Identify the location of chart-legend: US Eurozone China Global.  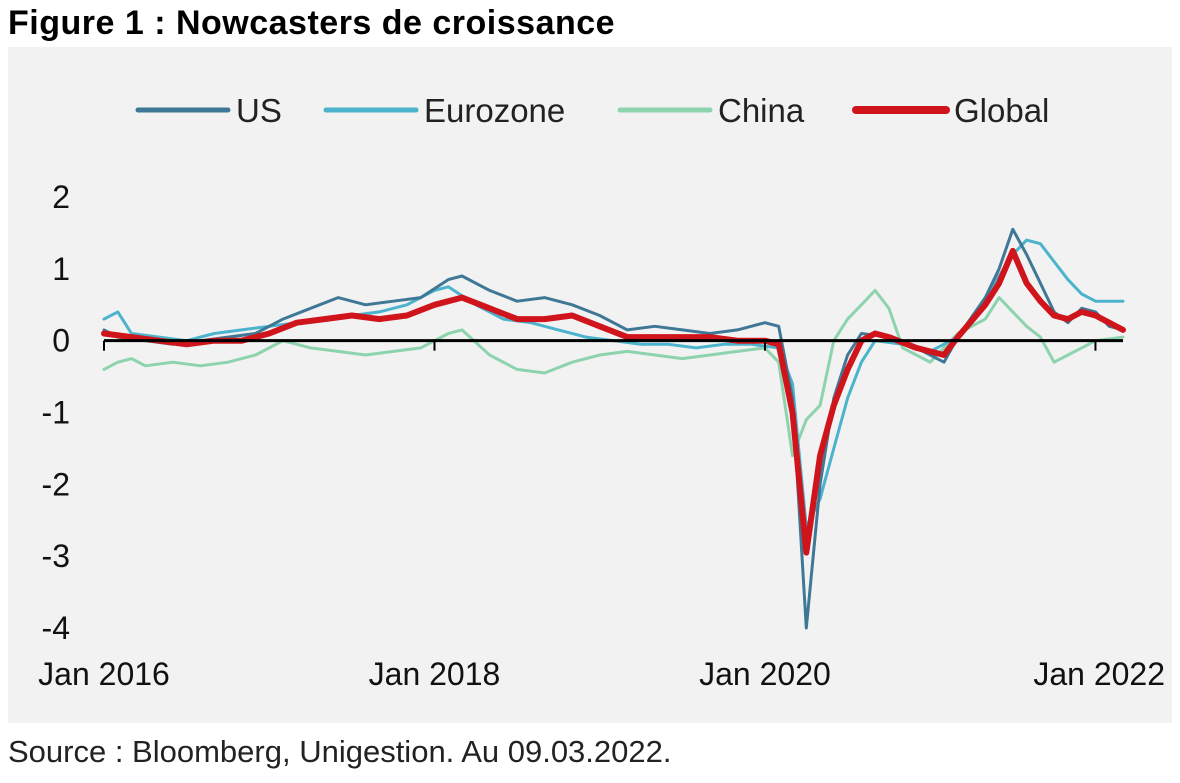
(592, 110).